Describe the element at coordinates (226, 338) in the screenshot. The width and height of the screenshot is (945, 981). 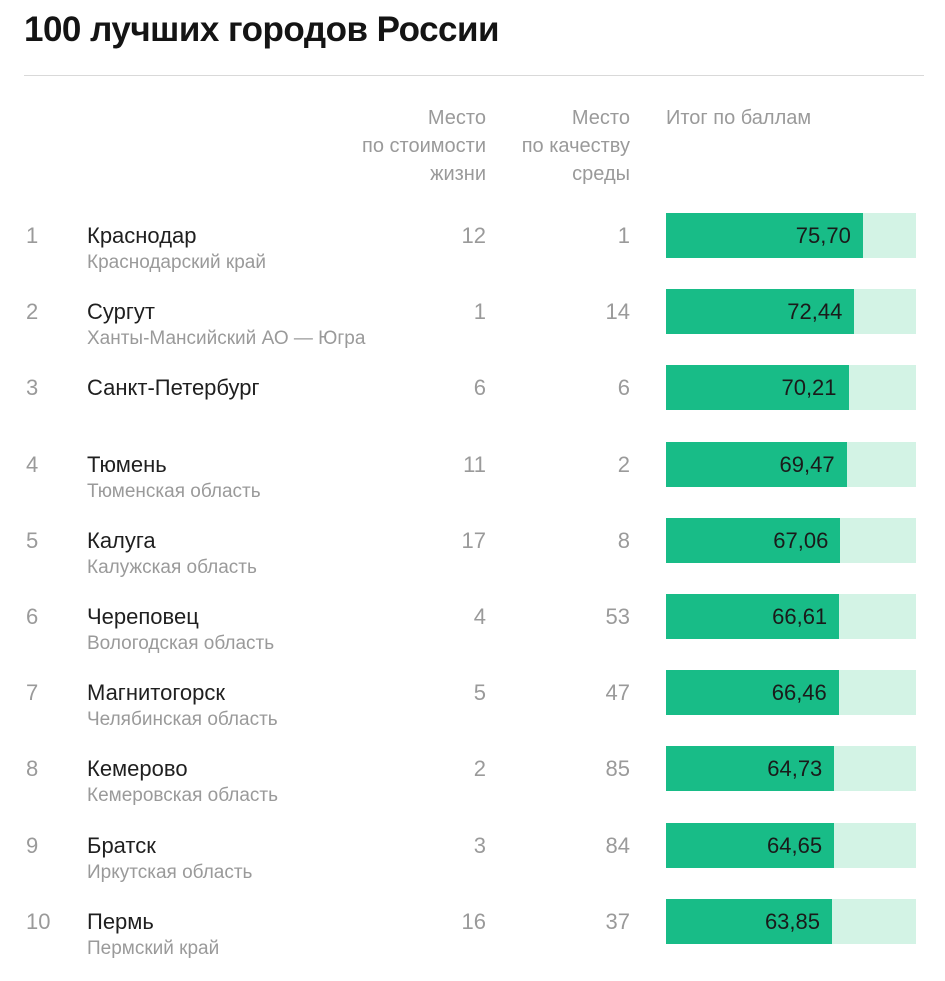
I see `region-name: Ханты-Мансийский АО — Югра` at that location.